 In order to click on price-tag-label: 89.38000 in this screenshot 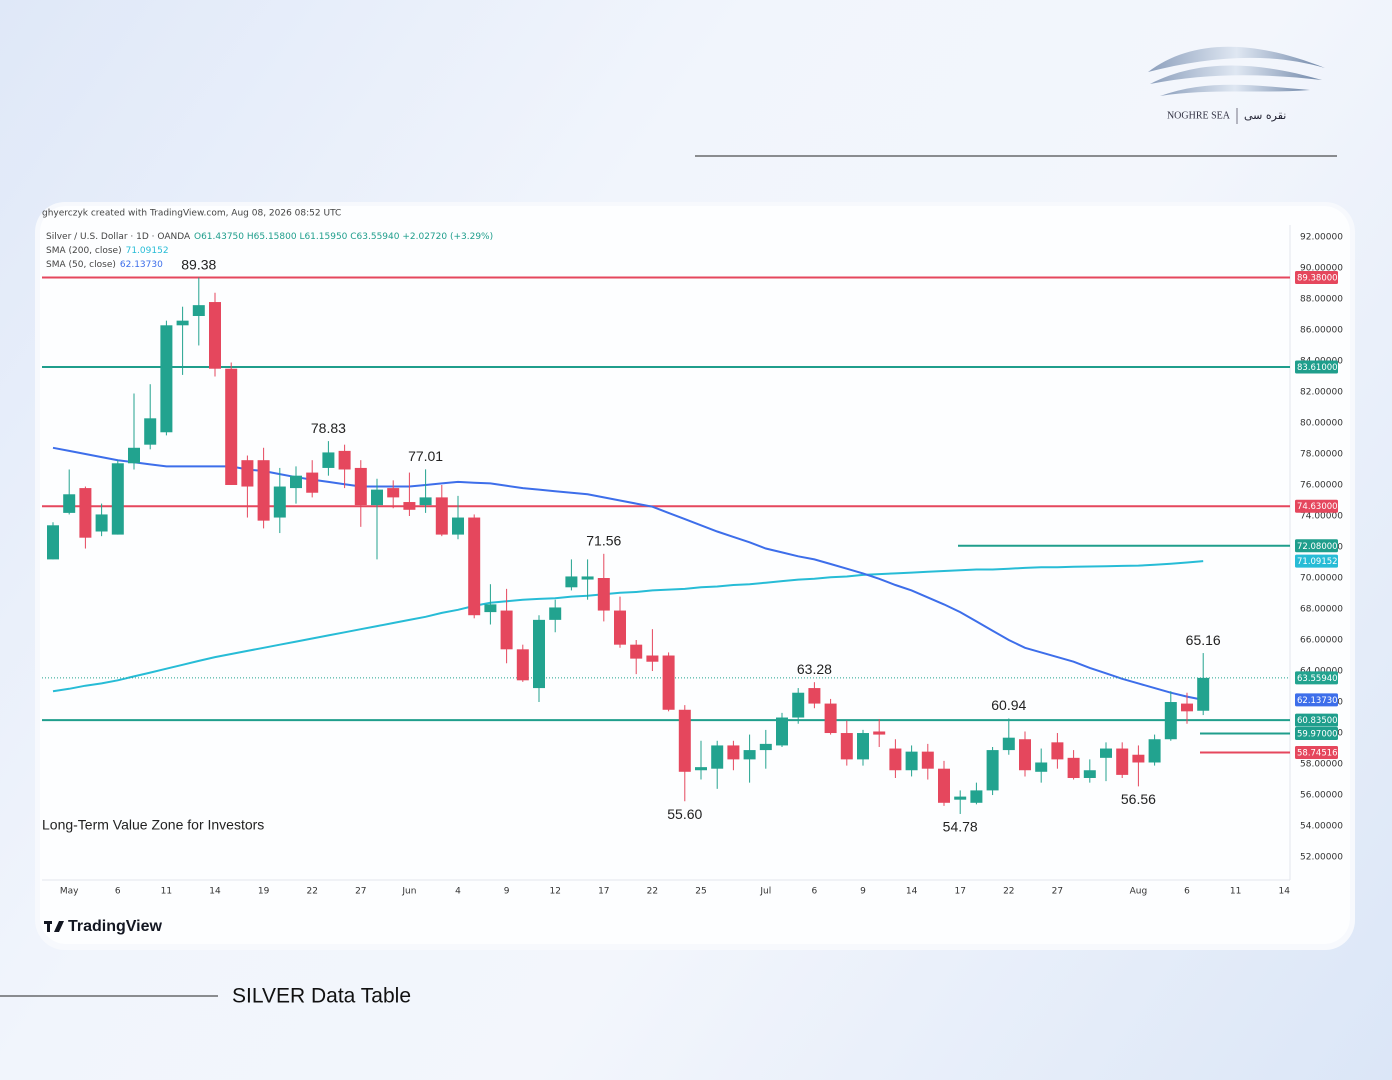, I will do `click(1317, 279)`.